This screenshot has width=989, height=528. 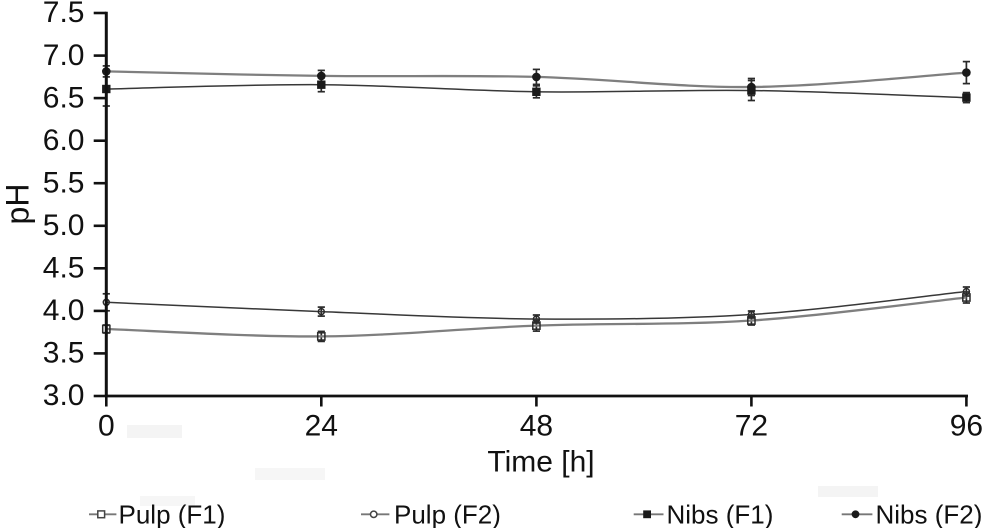 What do you see at coordinates (172, 513) in the screenshot?
I see `svg-text: Pulp (F1)` at bounding box center [172, 513].